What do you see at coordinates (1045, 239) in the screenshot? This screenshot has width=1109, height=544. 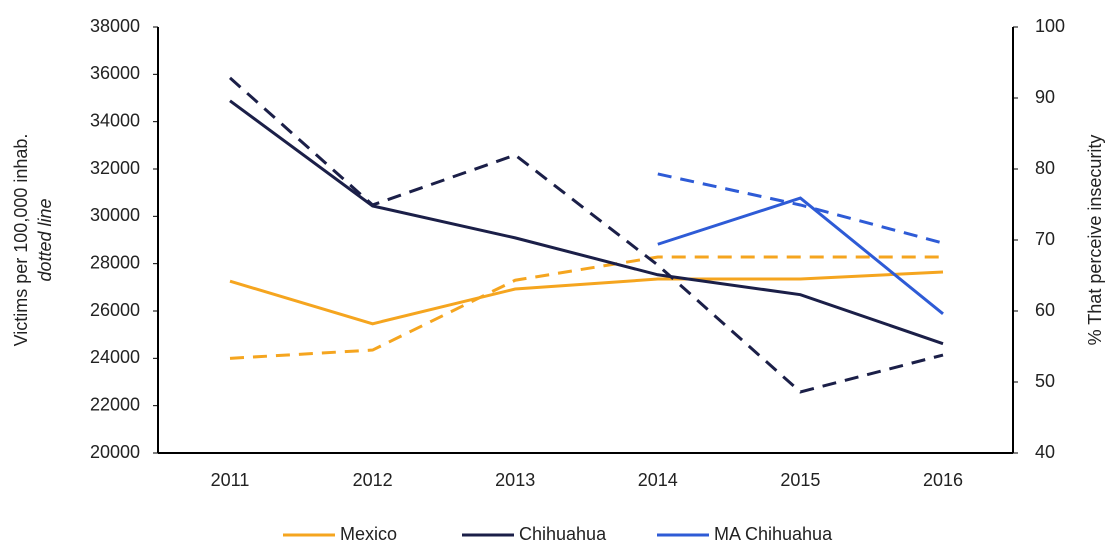 I see `y2-tick-label: 70` at bounding box center [1045, 239].